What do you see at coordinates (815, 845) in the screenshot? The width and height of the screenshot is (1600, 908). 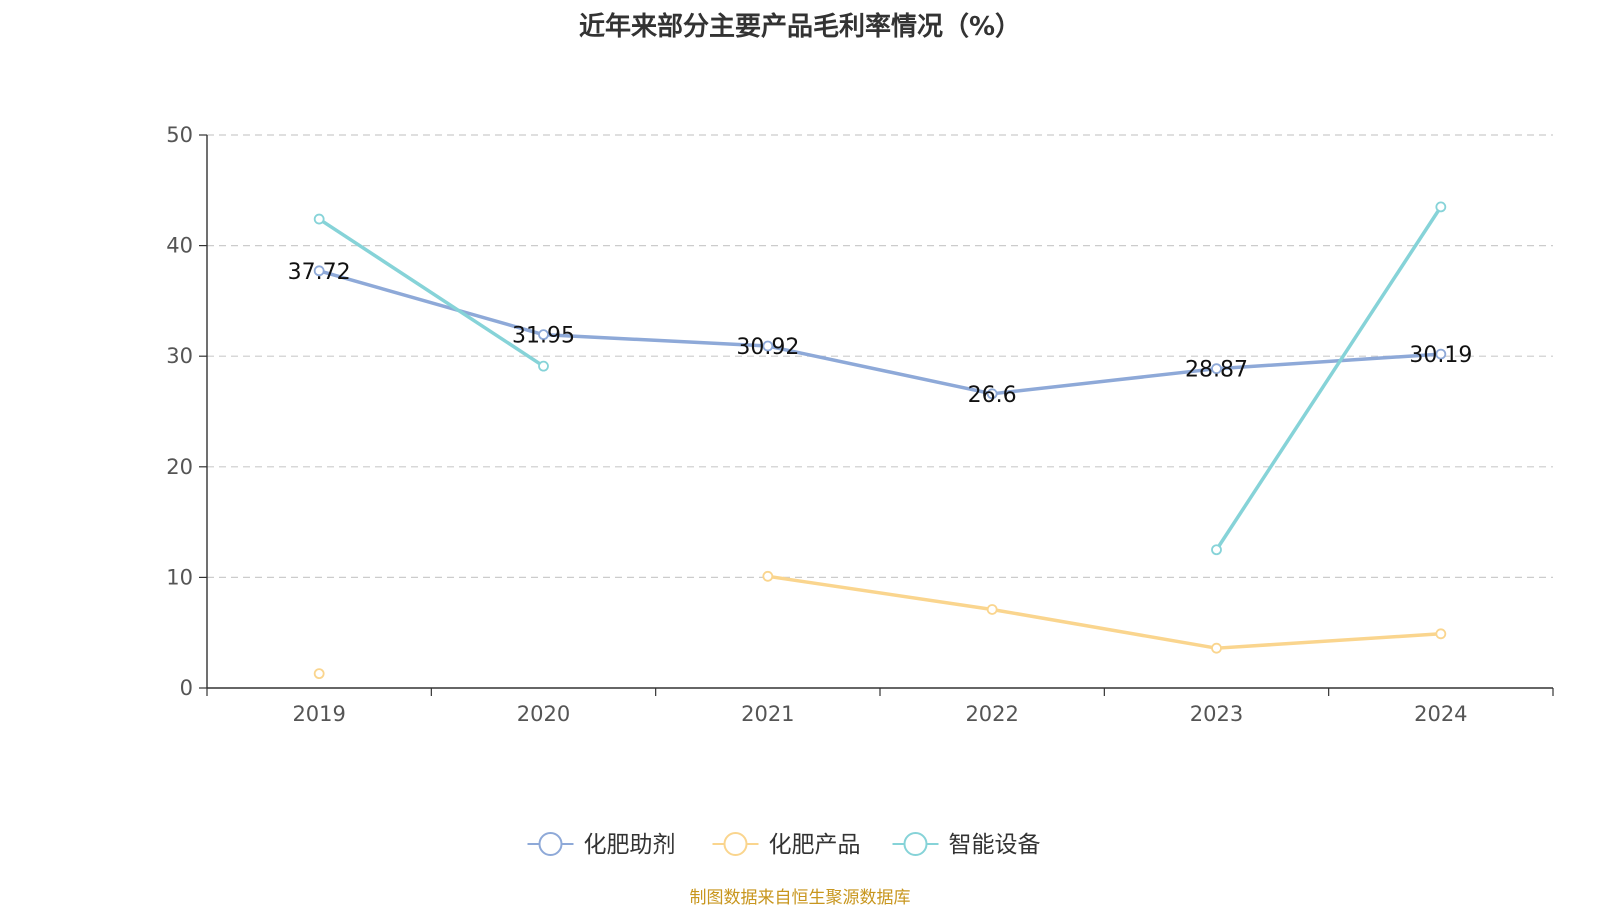 I see `legend-label: 化肥产品` at bounding box center [815, 845].